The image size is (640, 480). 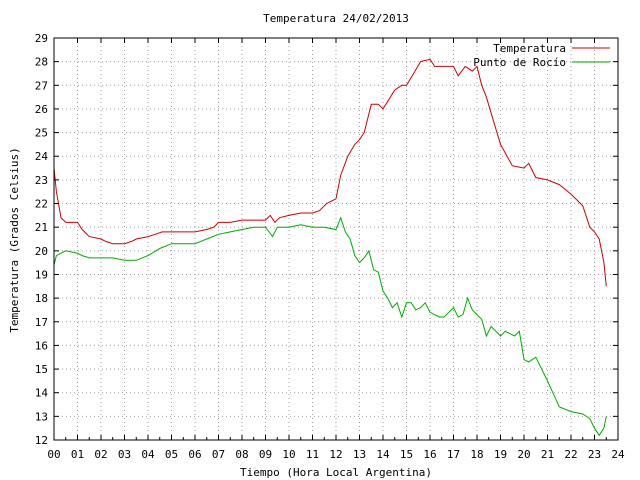 I want to click on y-tick-label: 29, so click(x=41, y=38).